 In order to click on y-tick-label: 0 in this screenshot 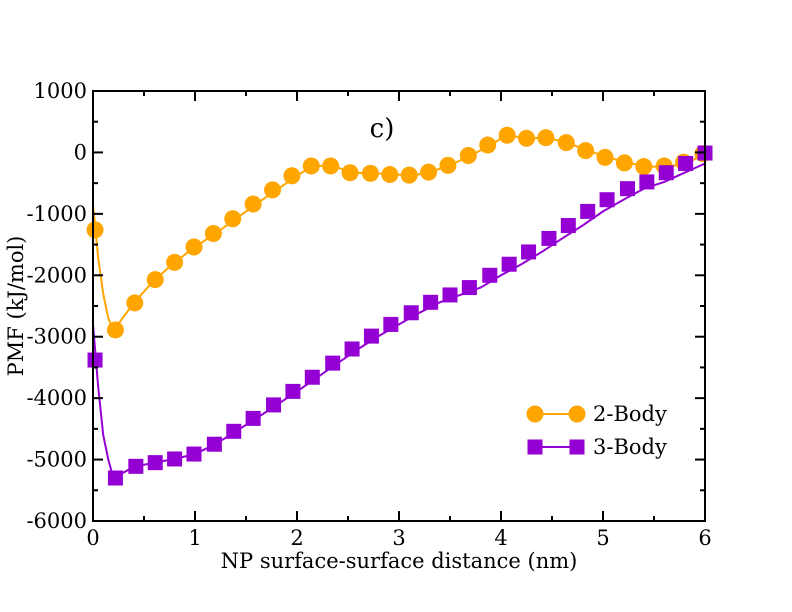, I will do `click(80, 152)`.